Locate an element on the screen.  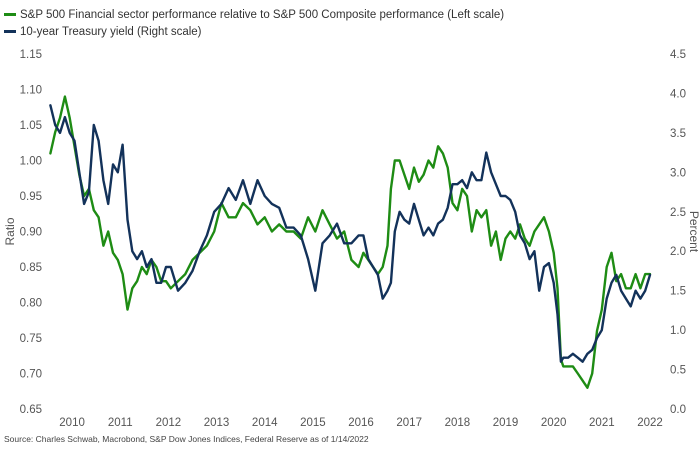
legend-label-treasury: 10-year Treasury yield (Right scale) is located at coordinates (111, 31).